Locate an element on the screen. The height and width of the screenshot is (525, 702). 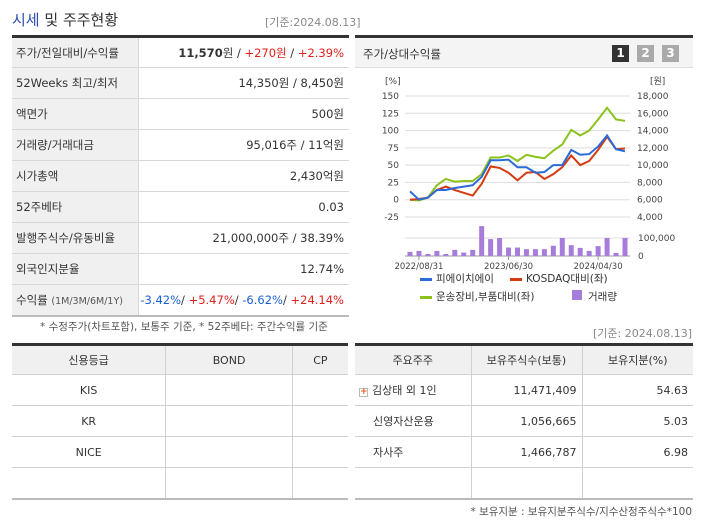
table-row: 자사주 1,466,787 6.98 is located at coordinates (524, 452).